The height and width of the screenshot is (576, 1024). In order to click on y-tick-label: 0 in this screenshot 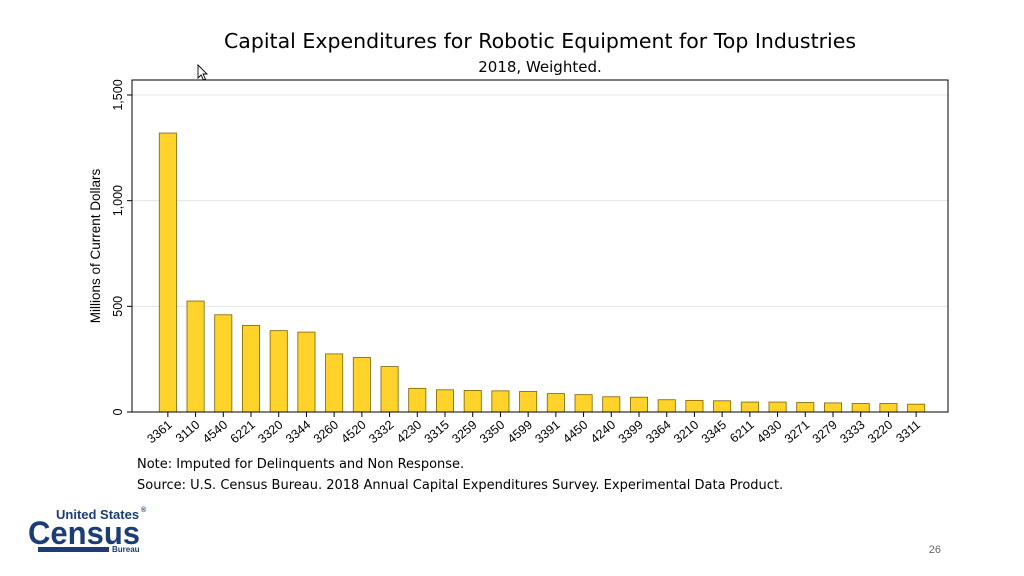, I will do `click(118, 411)`.